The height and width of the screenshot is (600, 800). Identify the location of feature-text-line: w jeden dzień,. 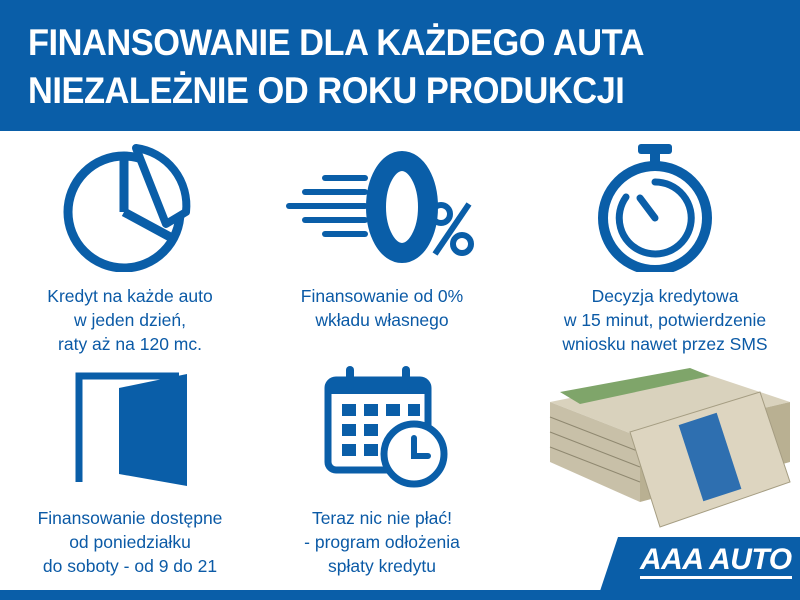
(130, 320).